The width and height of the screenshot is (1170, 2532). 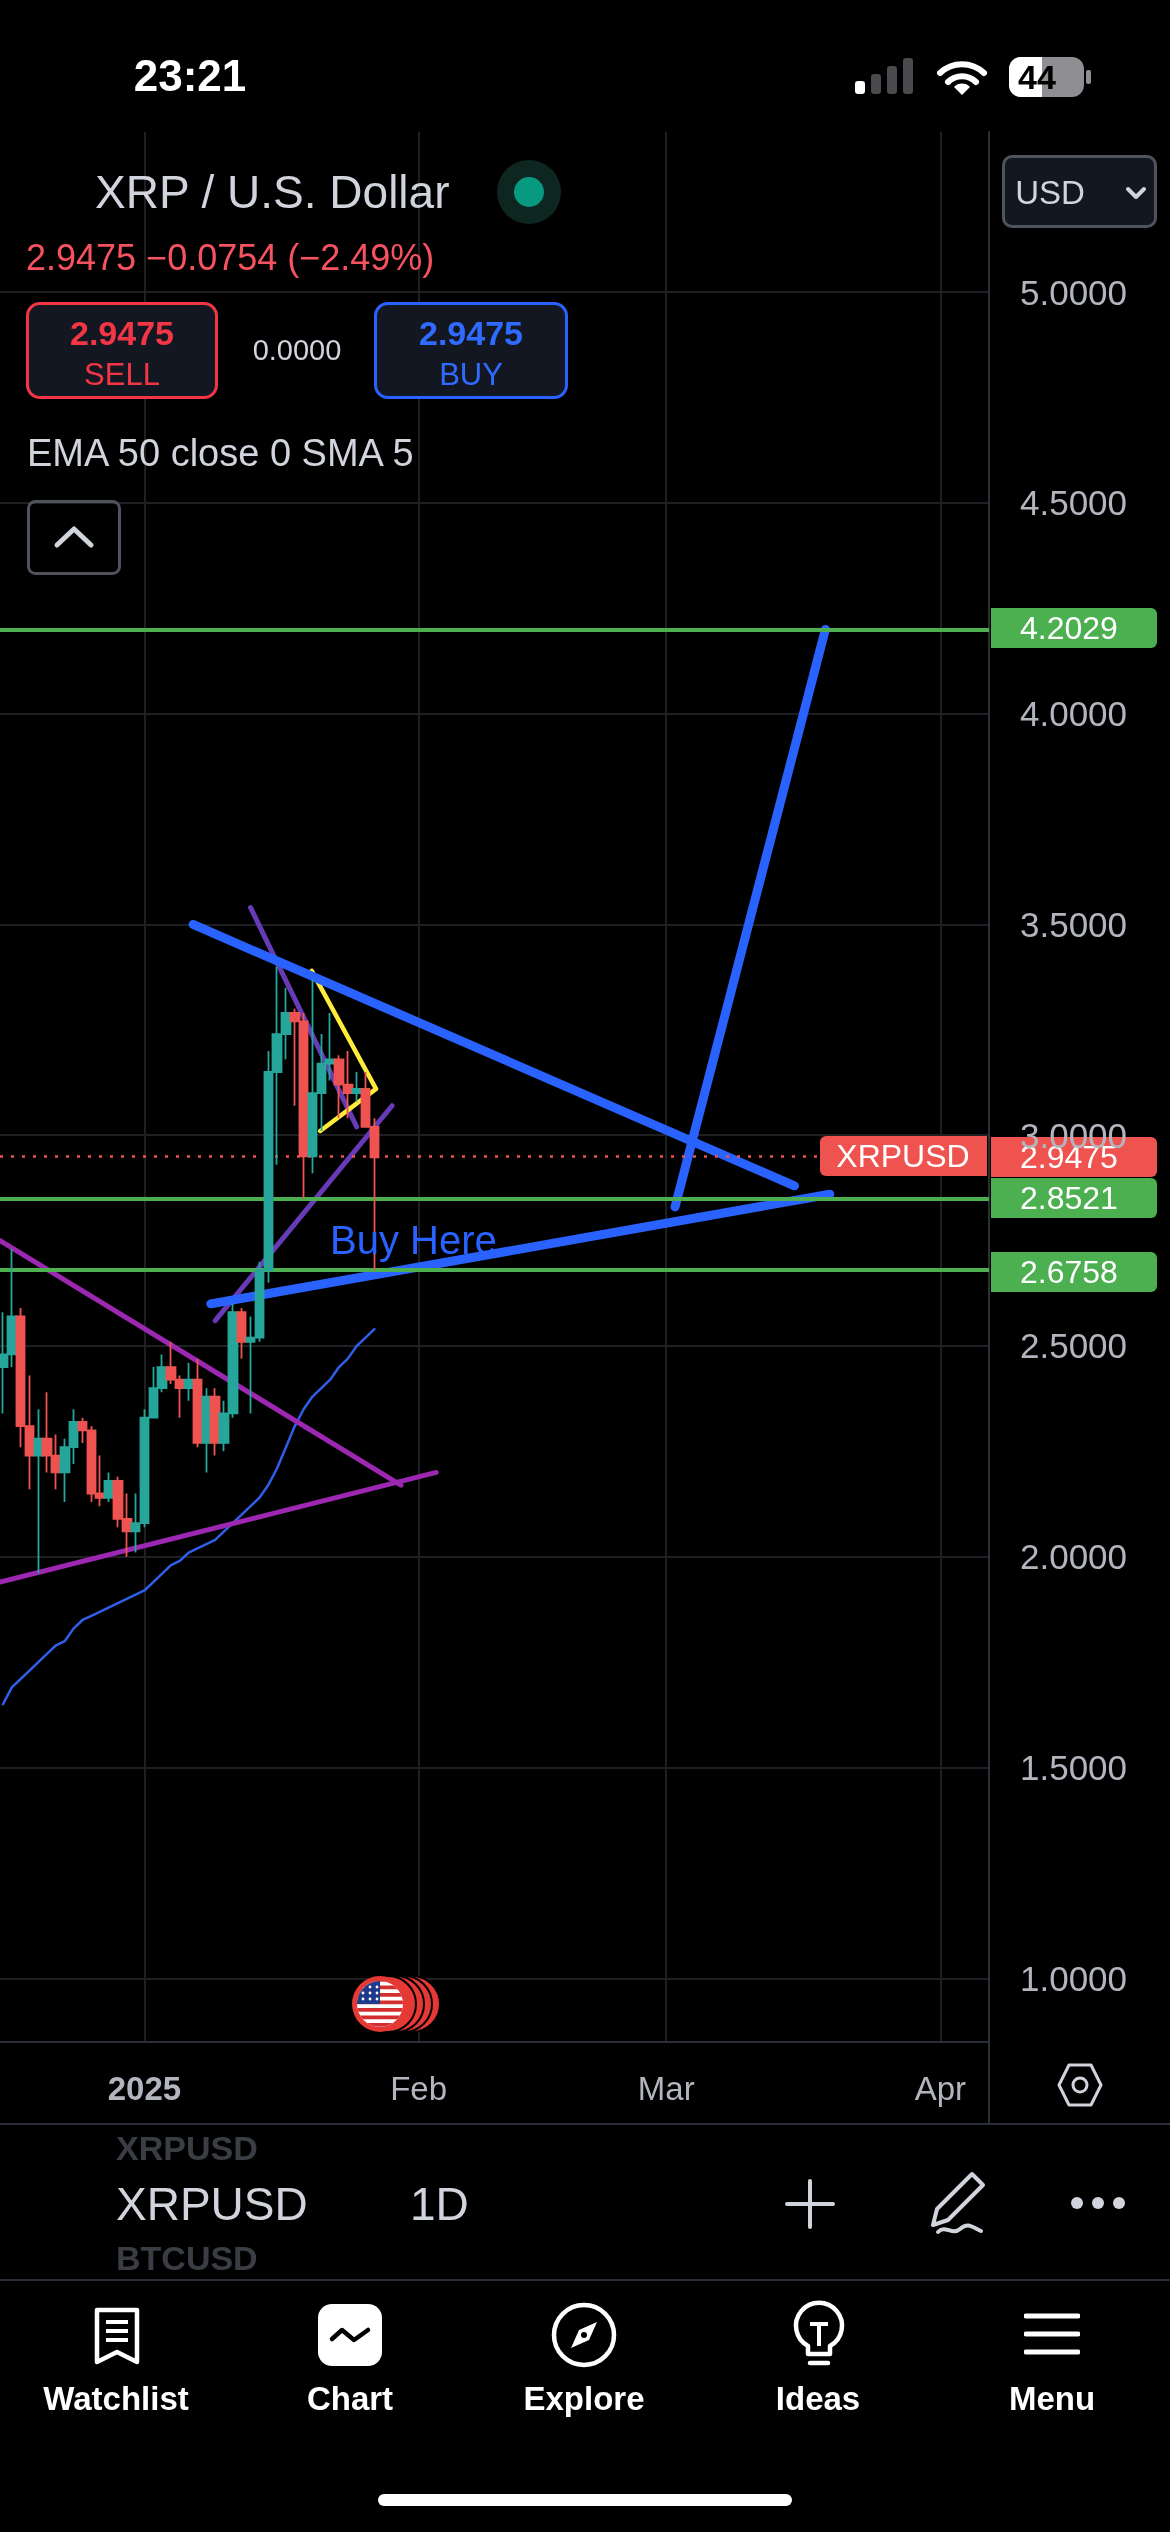 I want to click on x-tick-label: Apr, so click(x=940, y=2088).